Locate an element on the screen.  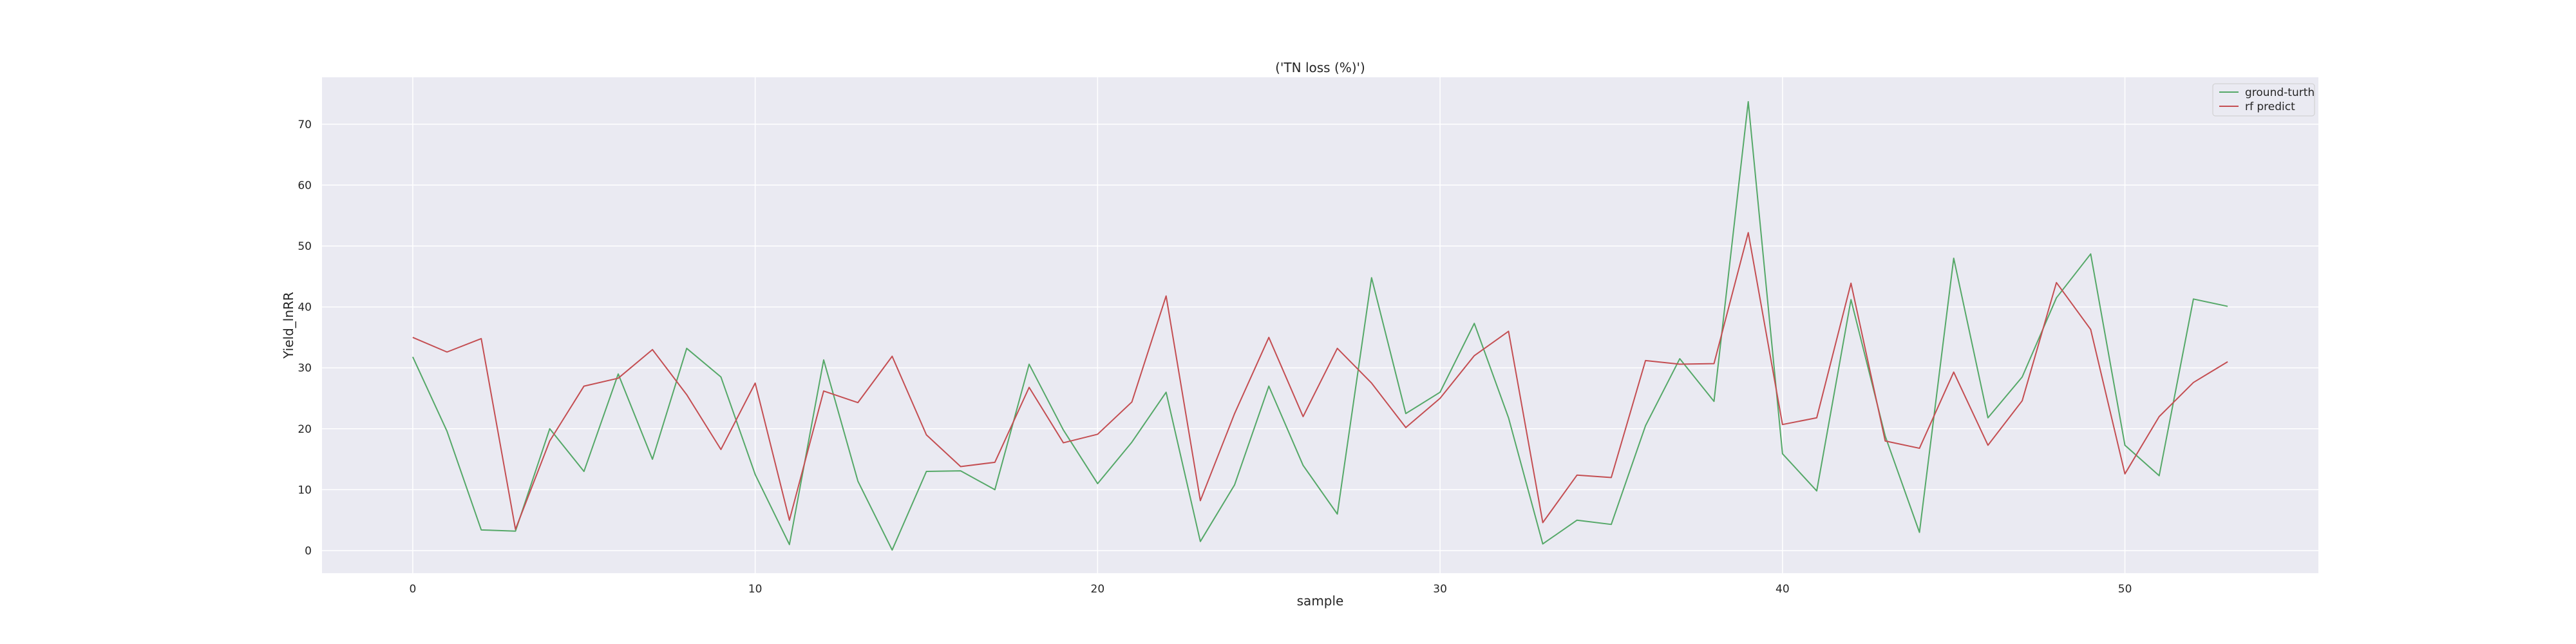
x-axis-label: sample is located at coordinates (1320, 601).